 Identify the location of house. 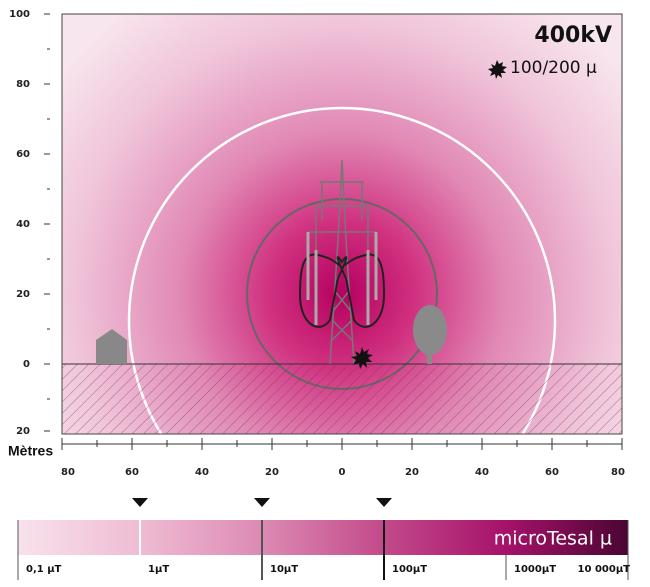
(111, 346).